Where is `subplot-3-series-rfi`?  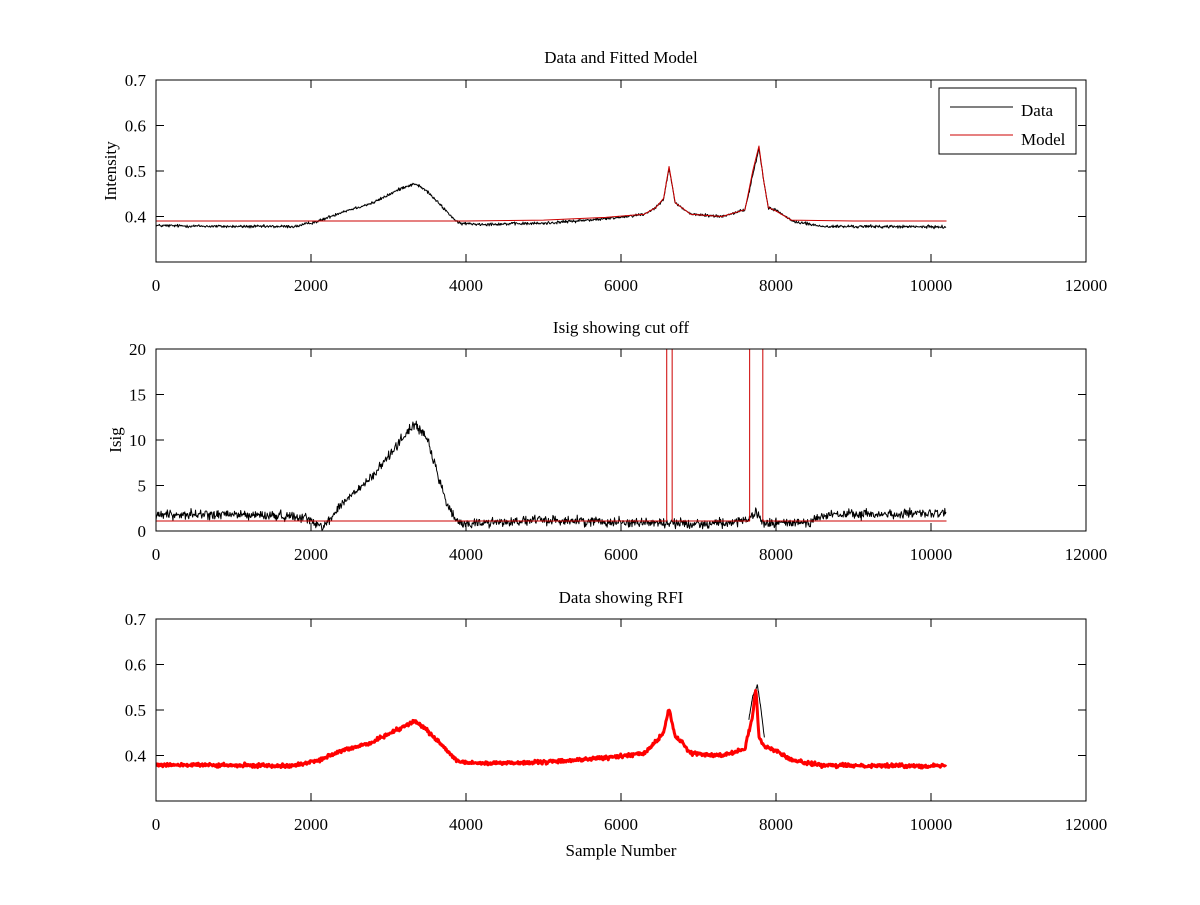
subplot-3-series-rfi is located at coordinates (552, 729).